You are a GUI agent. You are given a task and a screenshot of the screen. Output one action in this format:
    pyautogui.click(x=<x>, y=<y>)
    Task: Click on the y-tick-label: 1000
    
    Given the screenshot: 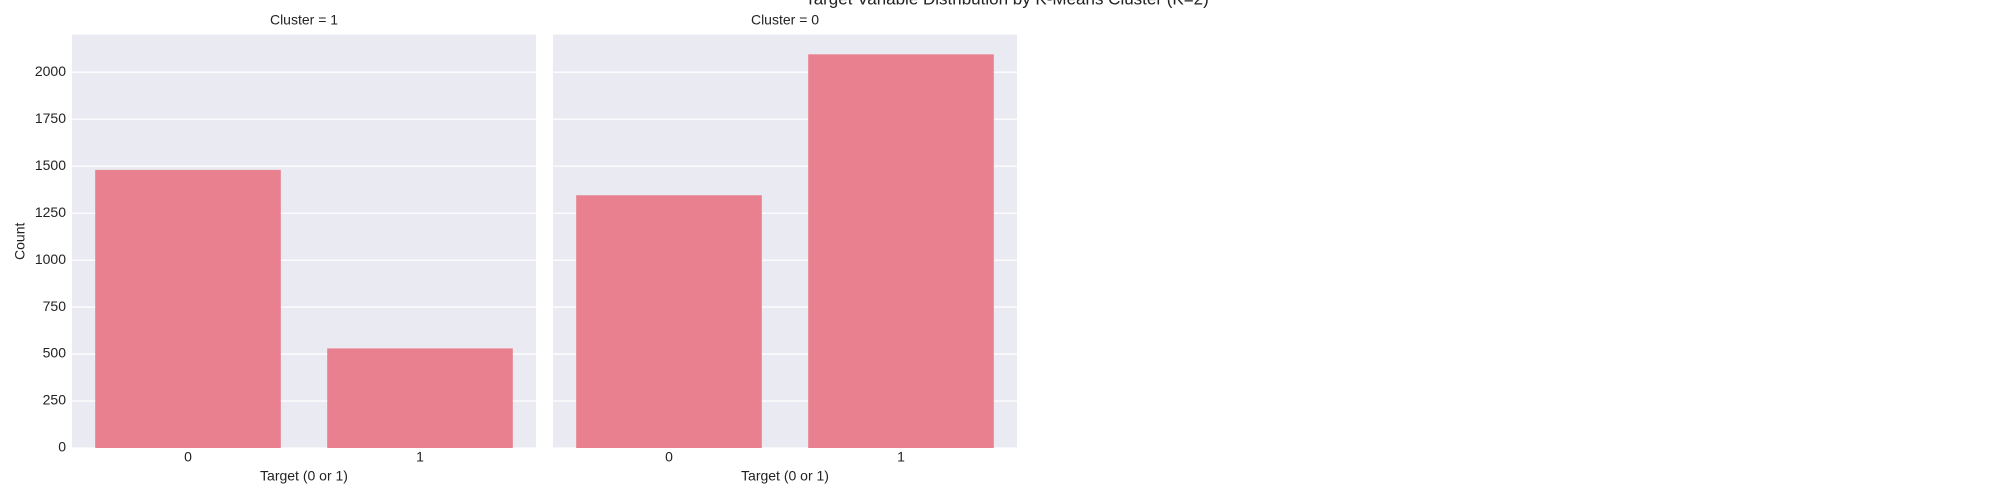 What is the action you would take?
    pyautogui.click(x=50, y=259)
    